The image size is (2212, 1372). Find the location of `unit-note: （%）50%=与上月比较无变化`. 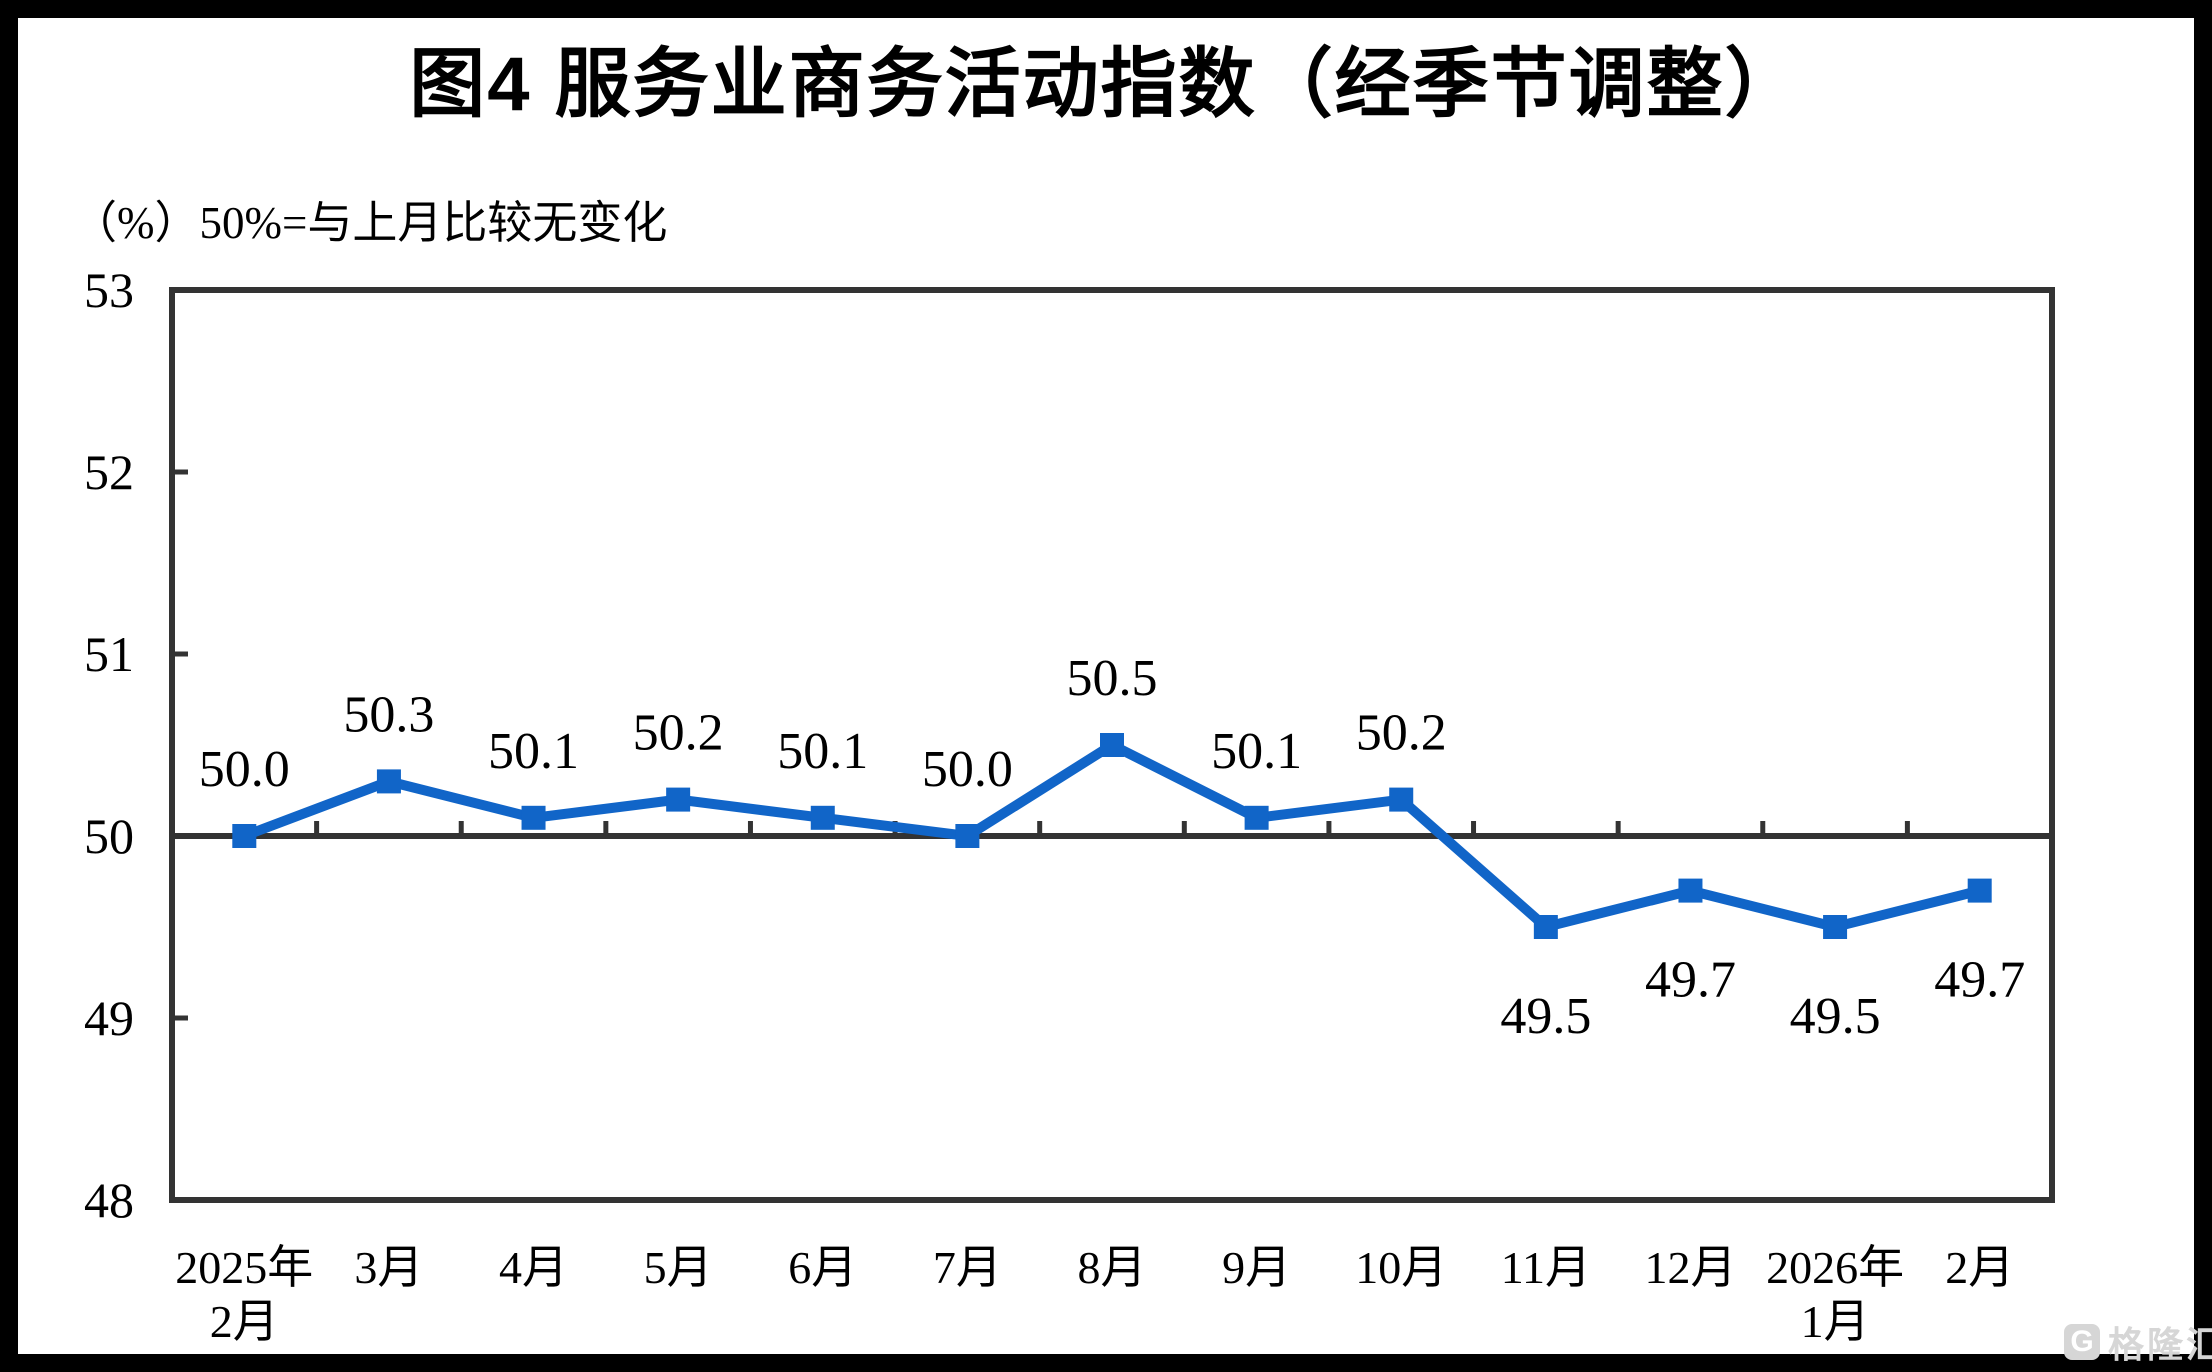

unit-note: （%）50%=与上月比较无变化 is located at coordinates (370, 223).